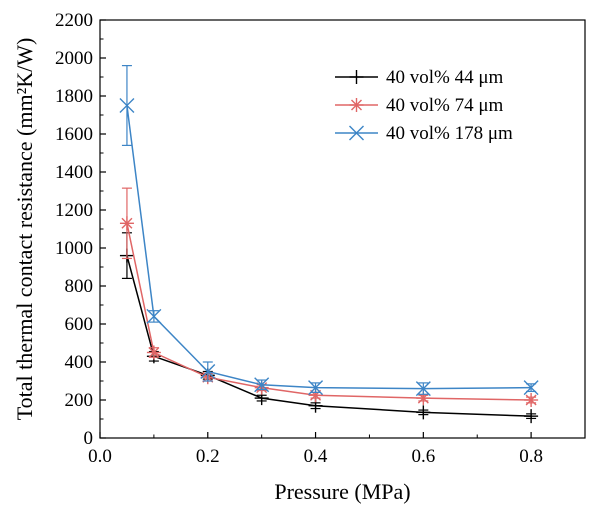 The height and width of the screenshot is (509, 600). I want to click on x-tick-label: 0.6, so click(423, 456).